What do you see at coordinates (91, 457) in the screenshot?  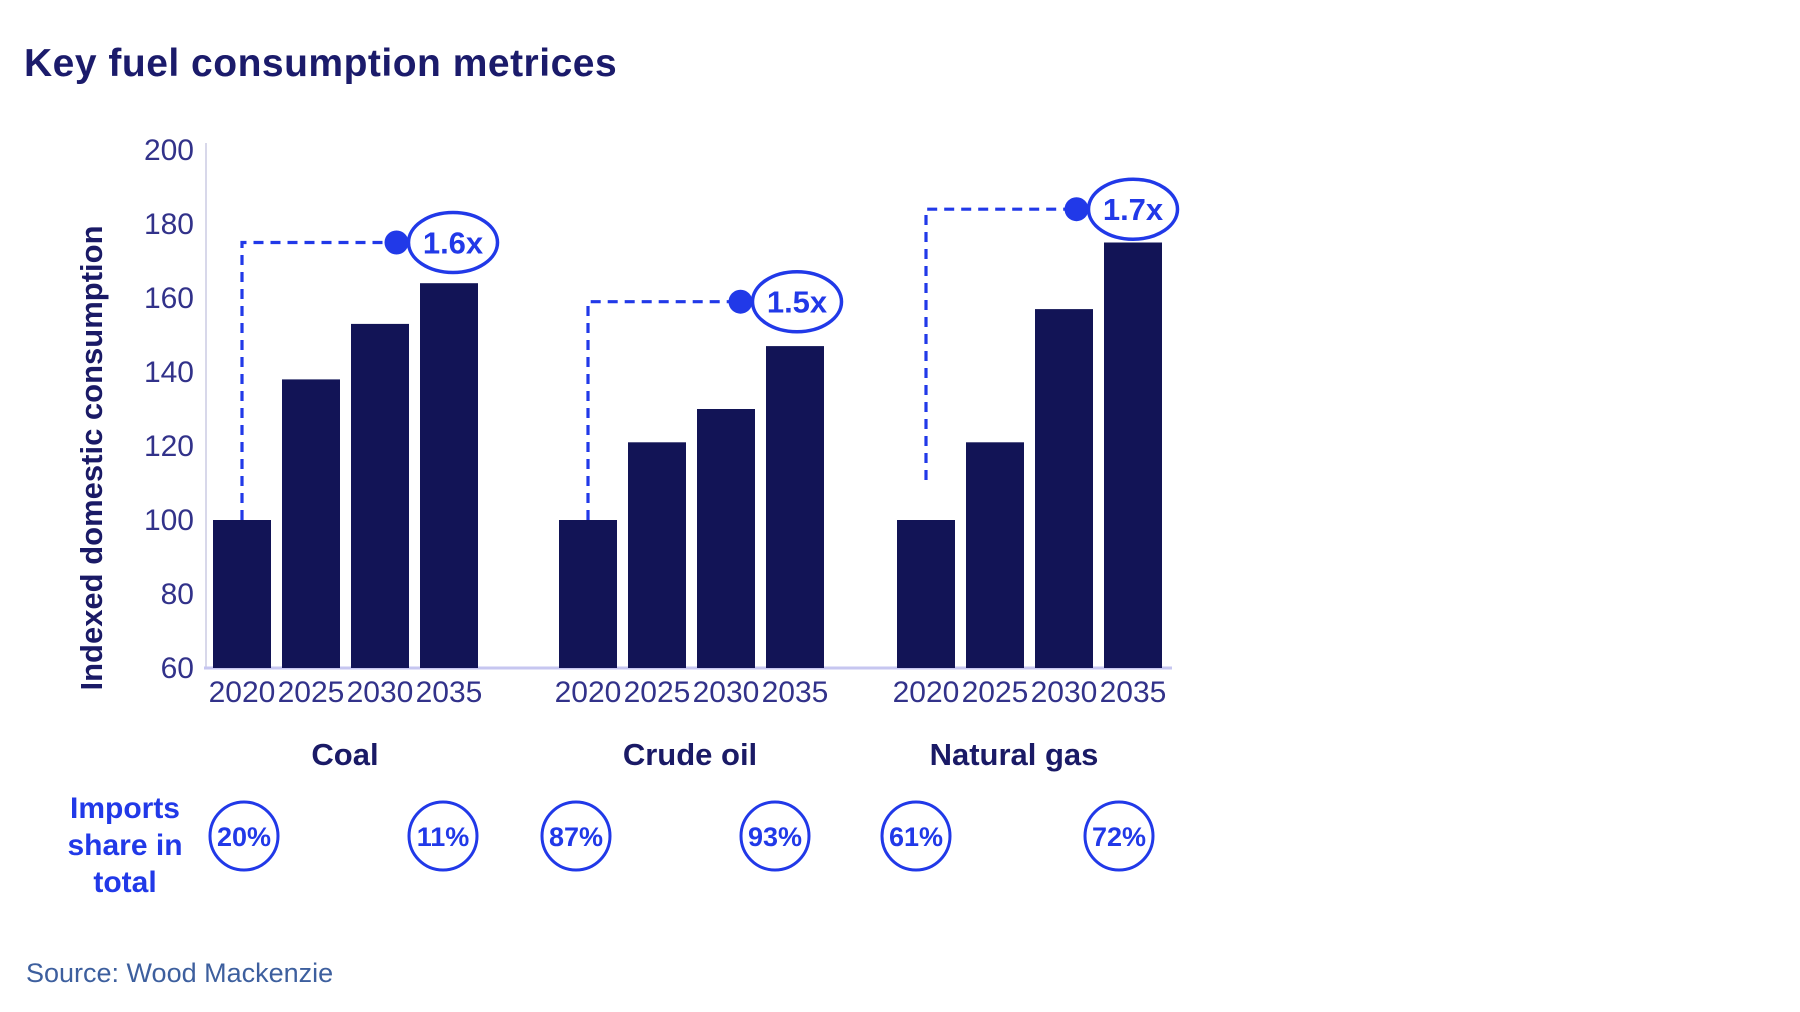 I see `y-axis-label: Indexed domestic consumption` at bounding box center [91, 457].